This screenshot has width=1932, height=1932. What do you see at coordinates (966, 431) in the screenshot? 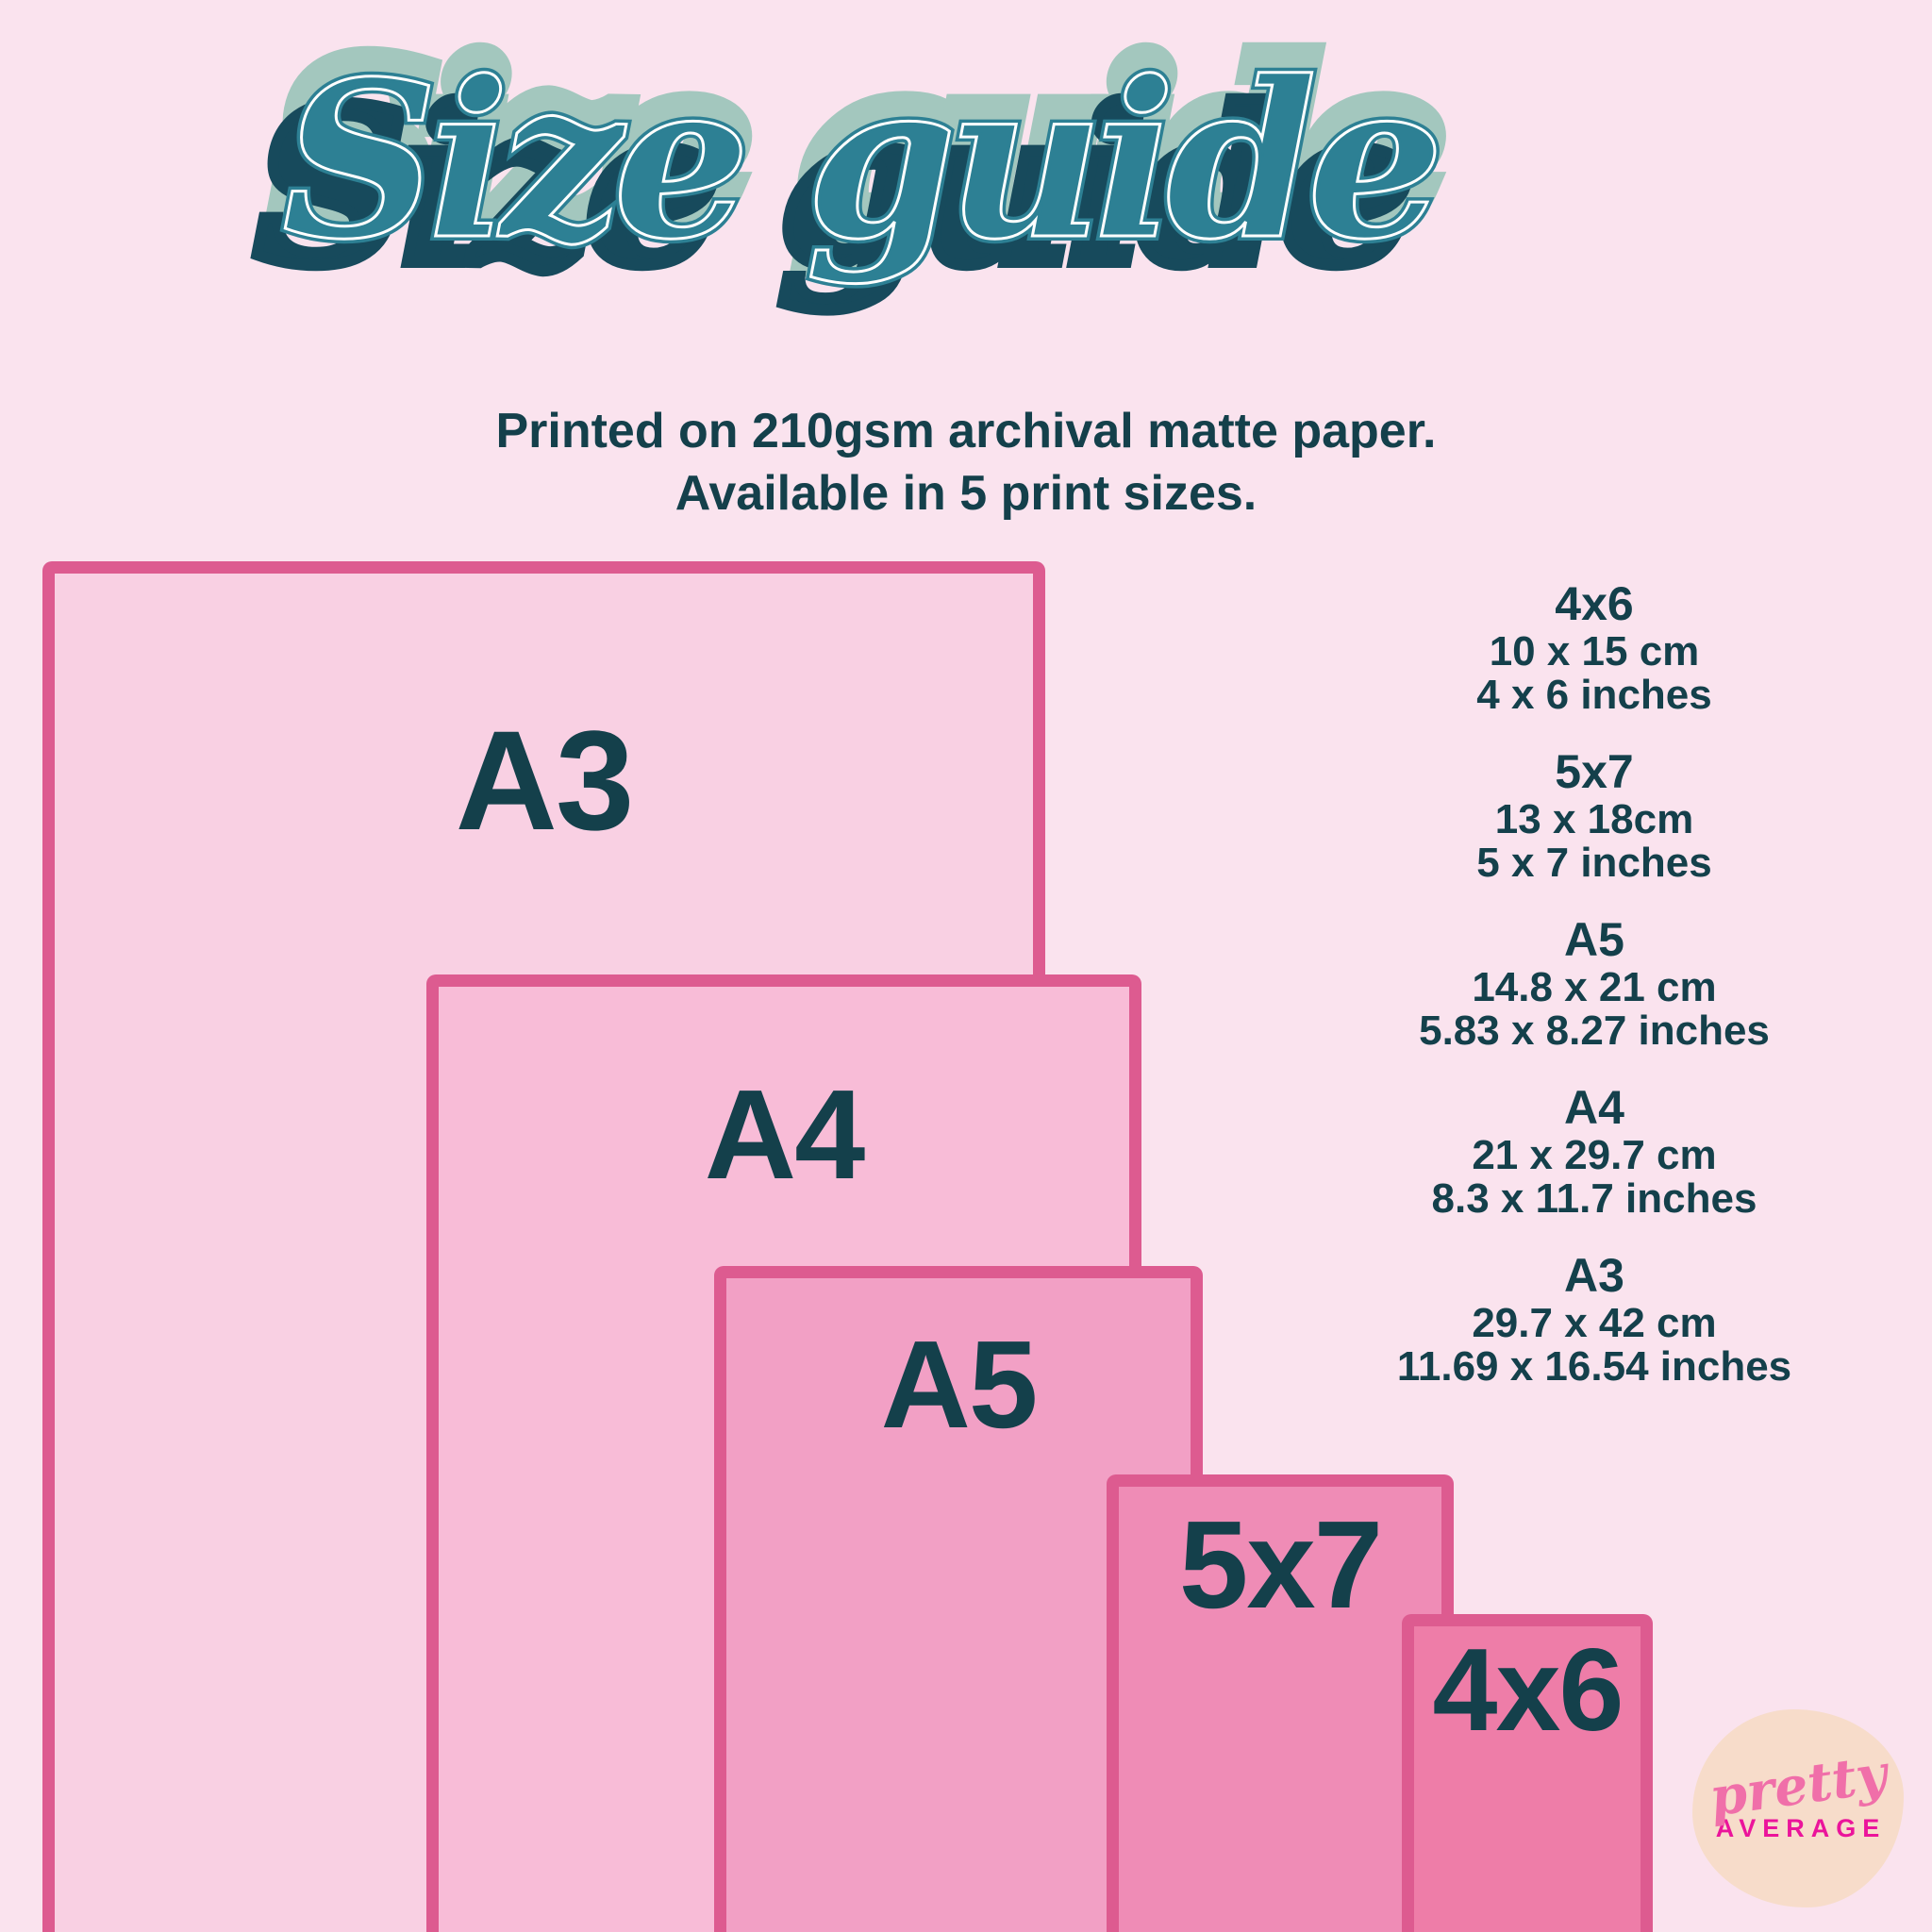
I see `subtitle-line-1: Printed on 210gsm archival matte paper.` at bounding box center [966, 431].